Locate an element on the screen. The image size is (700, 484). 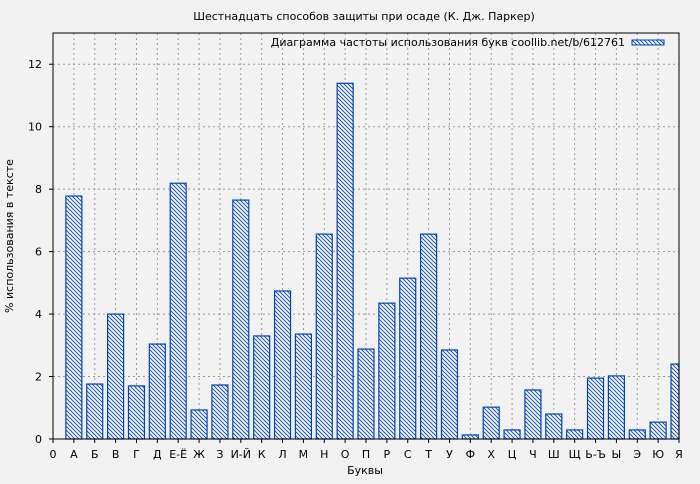
bar-О is located at coordinates (345, 261).